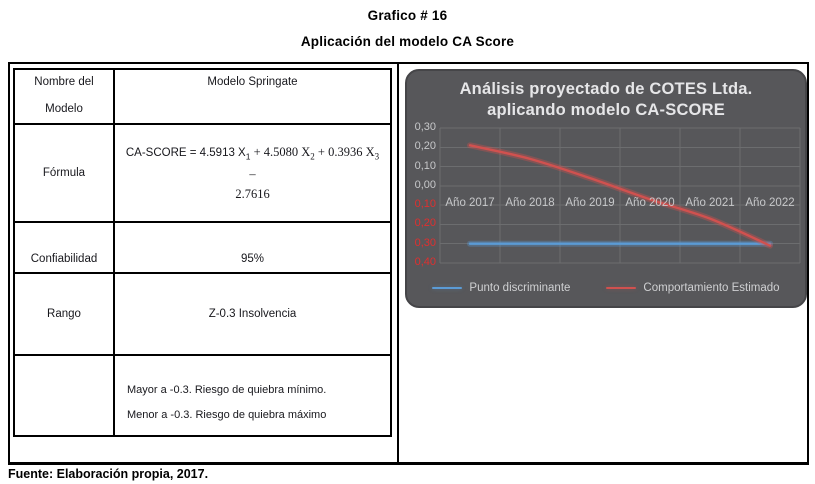 The image size is (815, 484). I want to click on table-row-rango: Rango Z-0.3 Insolvencia, so click(202, 313).